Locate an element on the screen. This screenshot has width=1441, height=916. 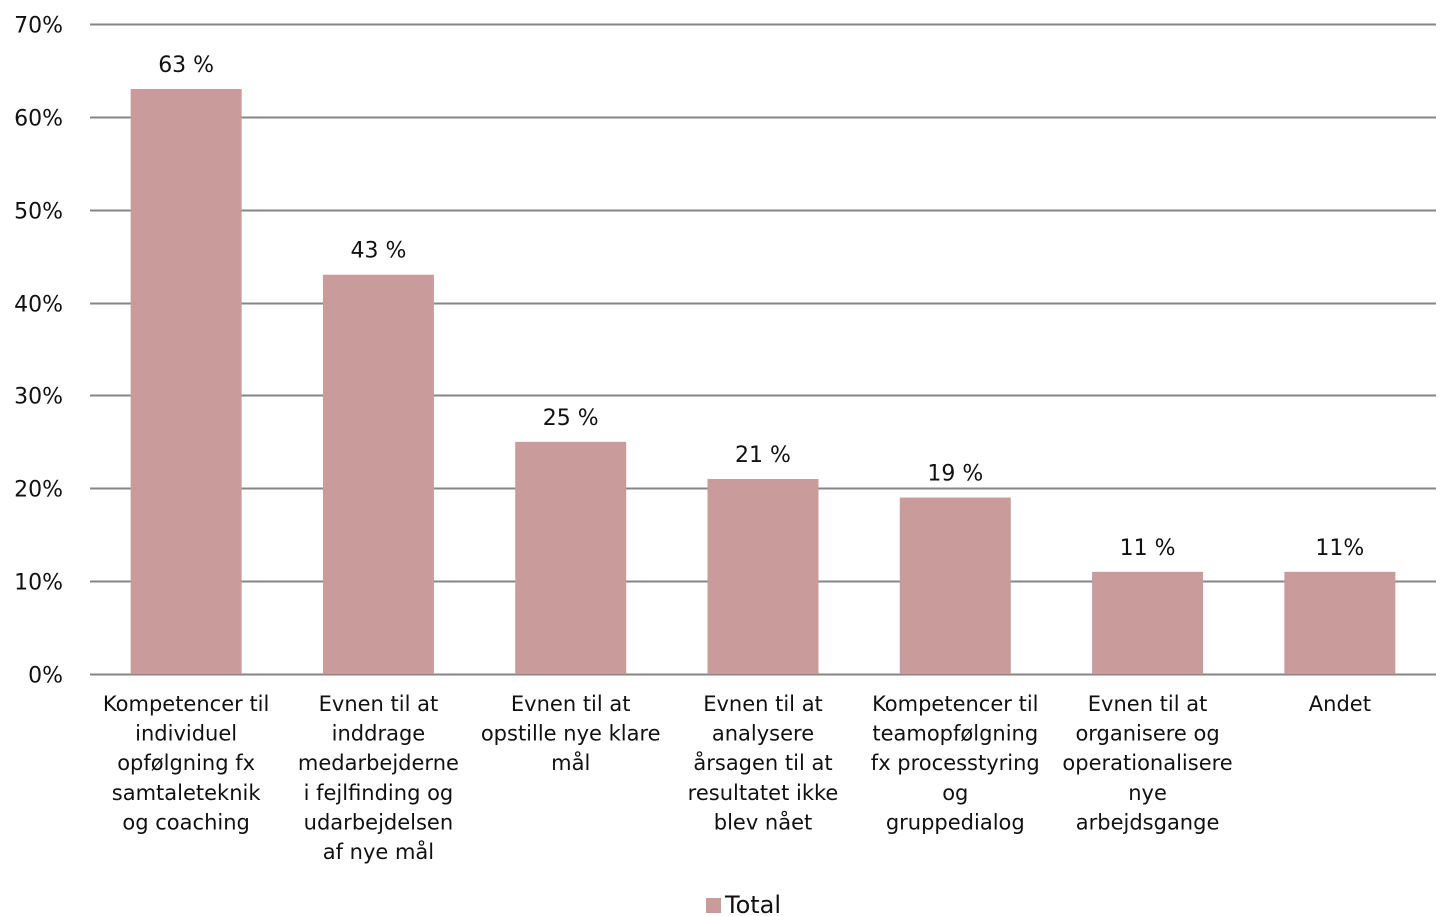
x-category-label-7: Andet is located at coordinates (1340, 704).